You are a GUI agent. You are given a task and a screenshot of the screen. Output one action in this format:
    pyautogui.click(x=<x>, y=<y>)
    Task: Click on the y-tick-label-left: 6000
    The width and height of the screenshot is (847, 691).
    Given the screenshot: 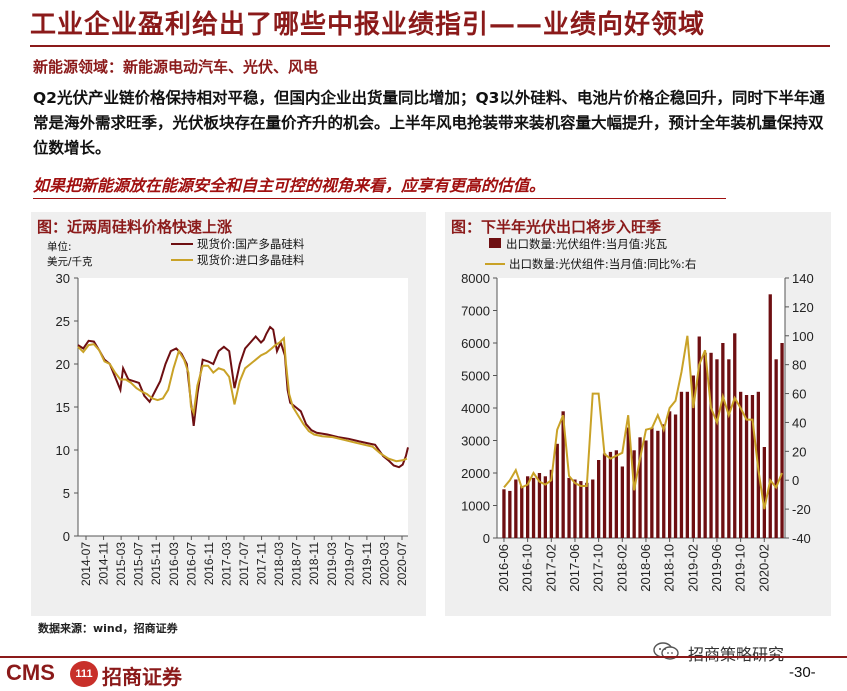 What is the action you would take?
    pyautogui.click(x=475, y=343)
    